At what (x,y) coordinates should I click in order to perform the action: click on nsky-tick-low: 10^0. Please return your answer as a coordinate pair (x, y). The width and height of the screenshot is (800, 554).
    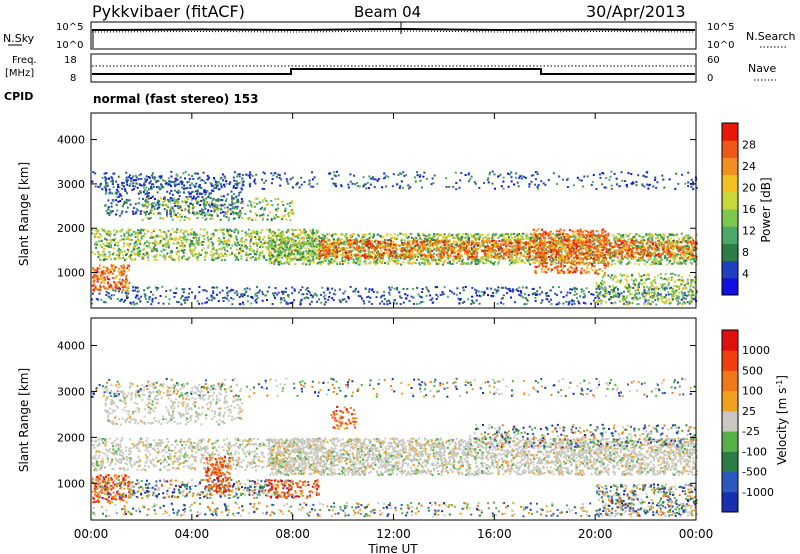
    Looking at the image, I should click on (69, 45).